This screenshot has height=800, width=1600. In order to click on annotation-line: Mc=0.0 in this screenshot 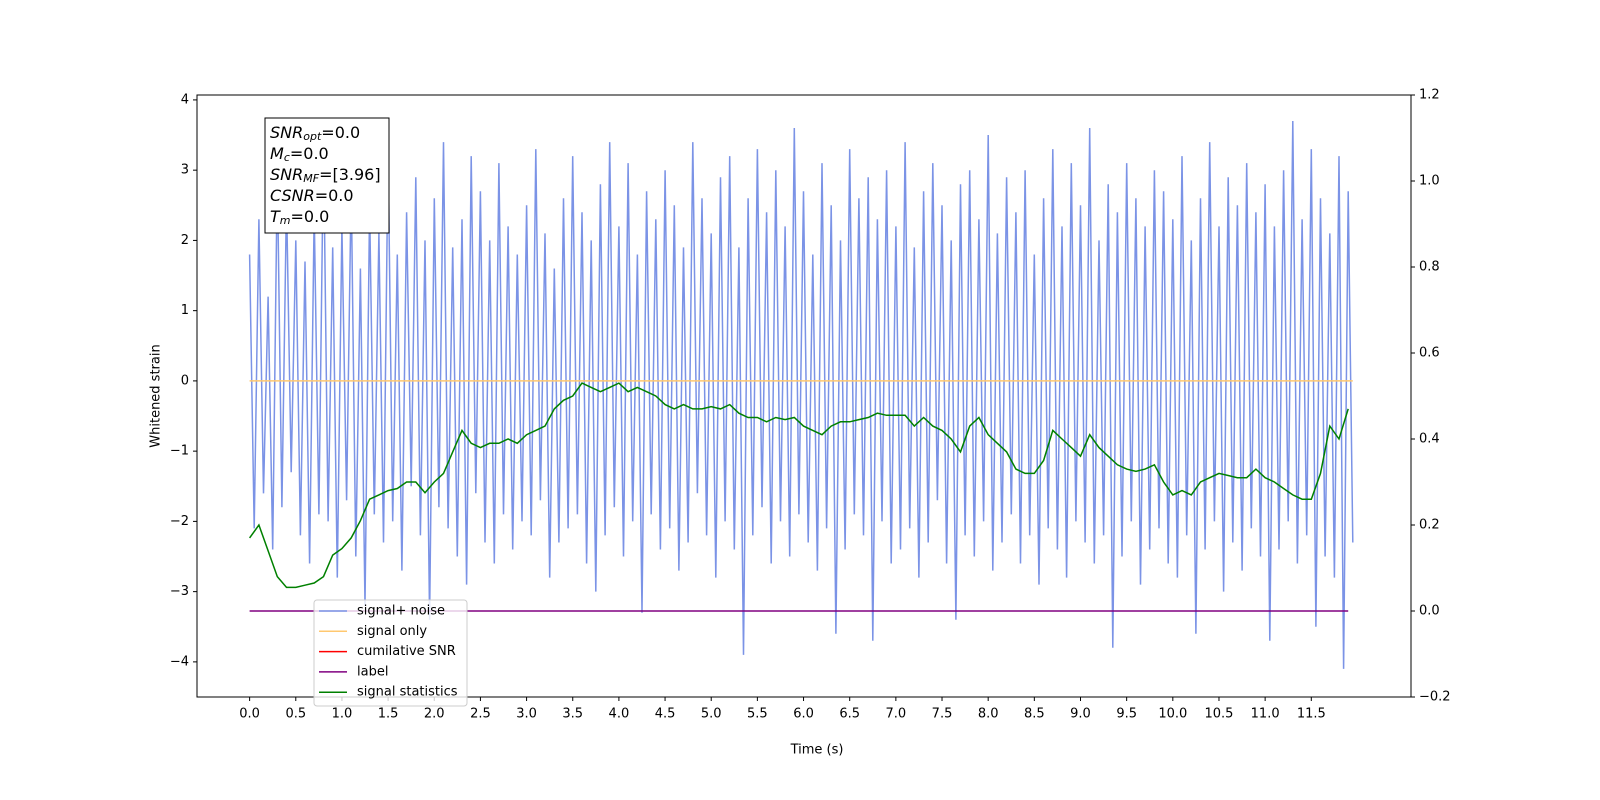, I will do `click(299, 154)`.